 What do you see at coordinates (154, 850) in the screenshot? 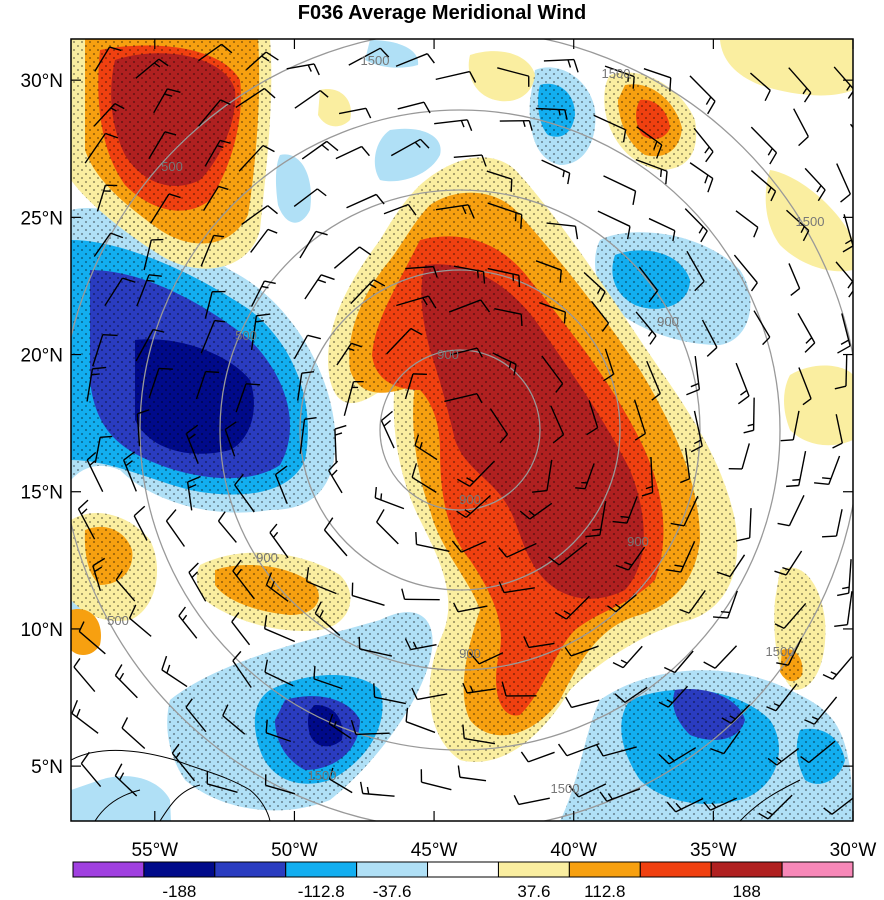
I see `x-tick-label: 55°W` at bounding box center [154, 850].